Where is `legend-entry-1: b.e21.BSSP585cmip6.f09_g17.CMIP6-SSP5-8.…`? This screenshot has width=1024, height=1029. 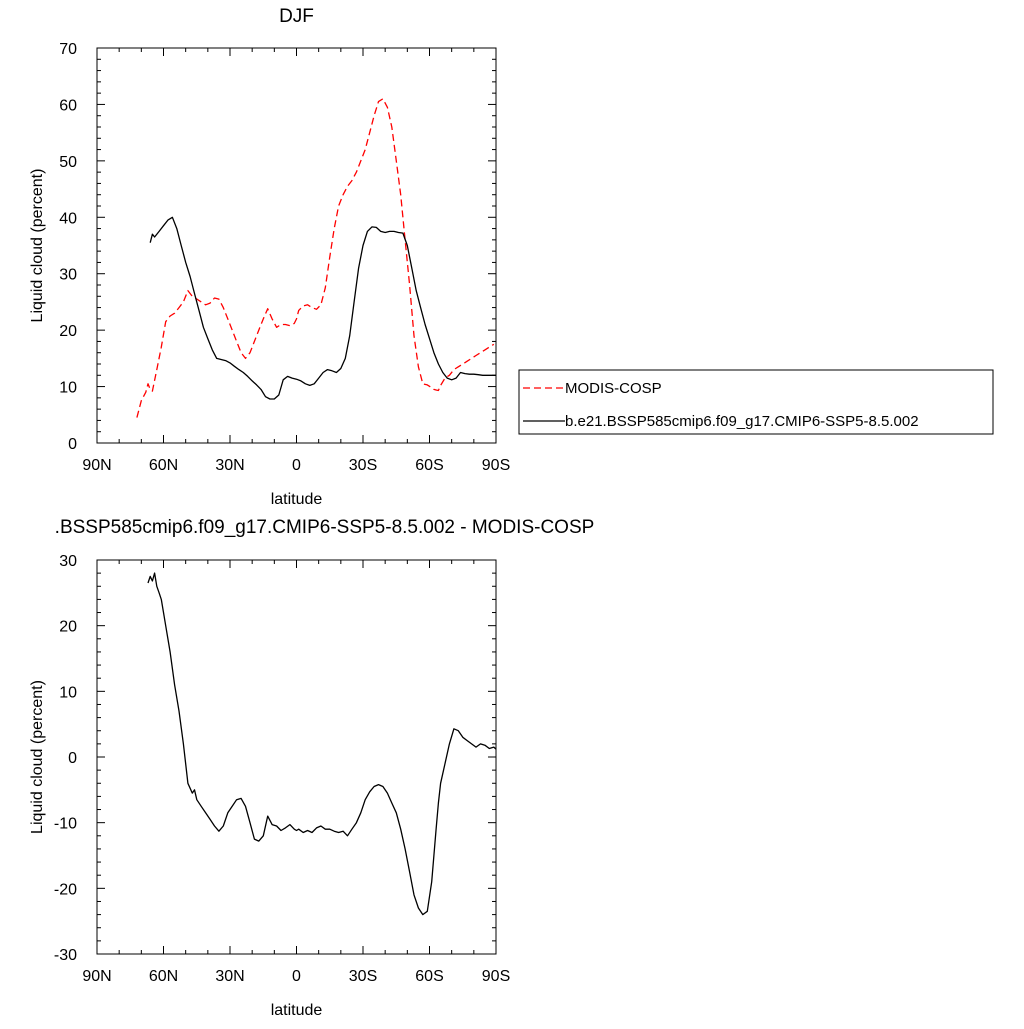
legend-entry-1: b.e21.BSSP585cmip6.f09_g17.CMIP6-SSP5-8.… is located at coordinates (742, 421).